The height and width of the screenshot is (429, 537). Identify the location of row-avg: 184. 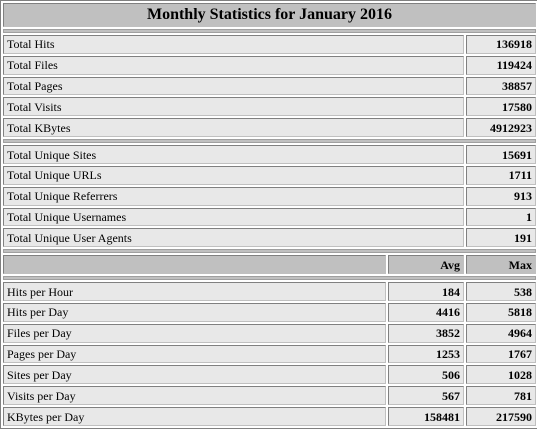
(426, 291).